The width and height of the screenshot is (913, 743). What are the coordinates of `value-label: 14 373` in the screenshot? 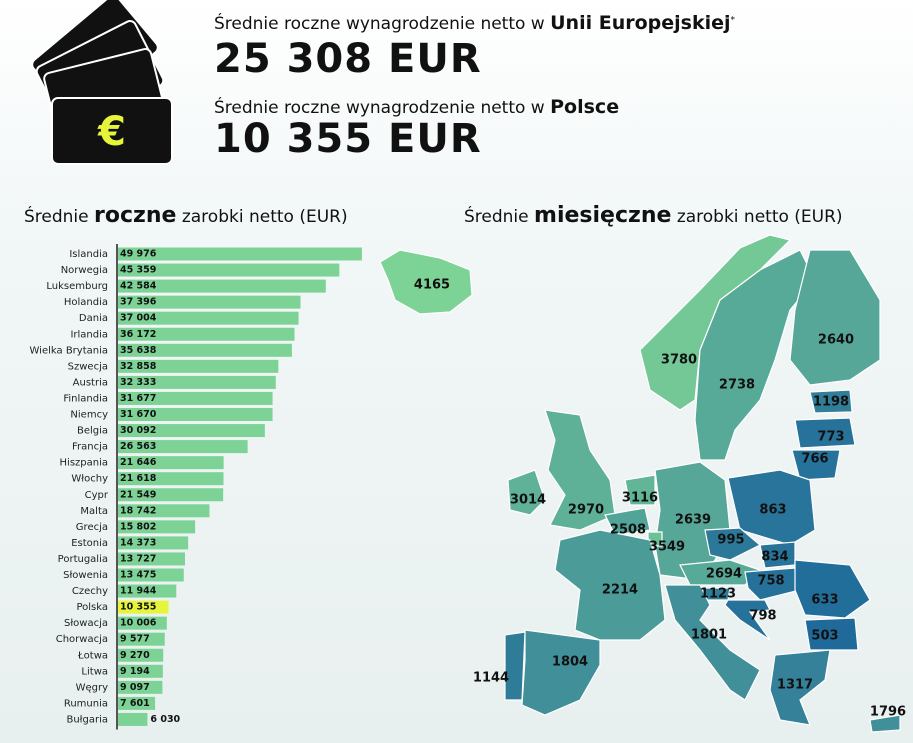 It's located at (138, 542).